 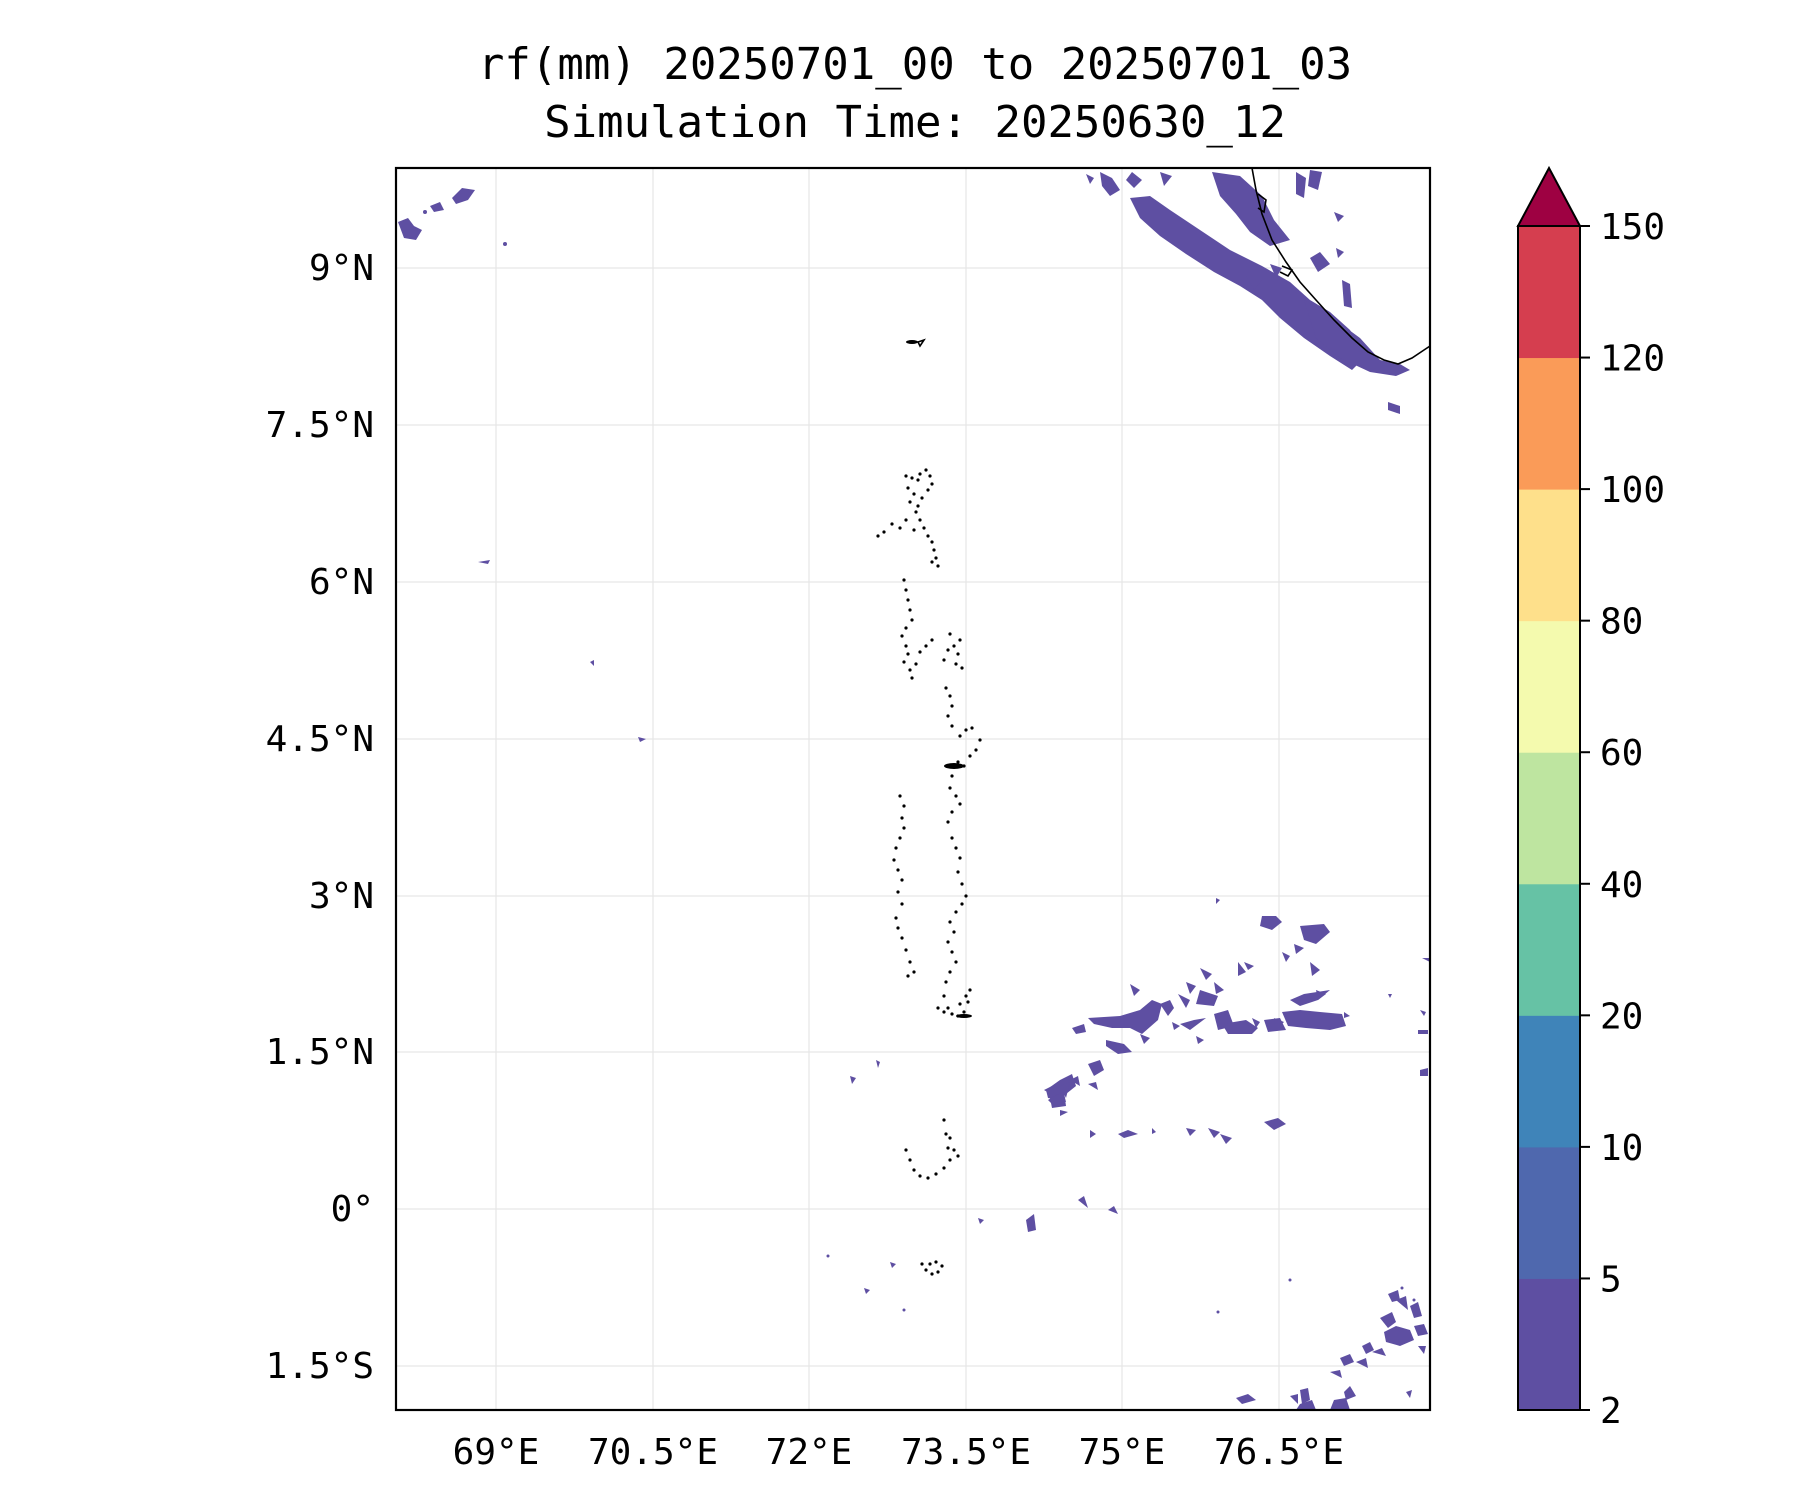 What do you see at coordinates (1621, 622) in the screenshot?
I see `colorbar-tick-label: 80` at bounding box center [1621, 622].